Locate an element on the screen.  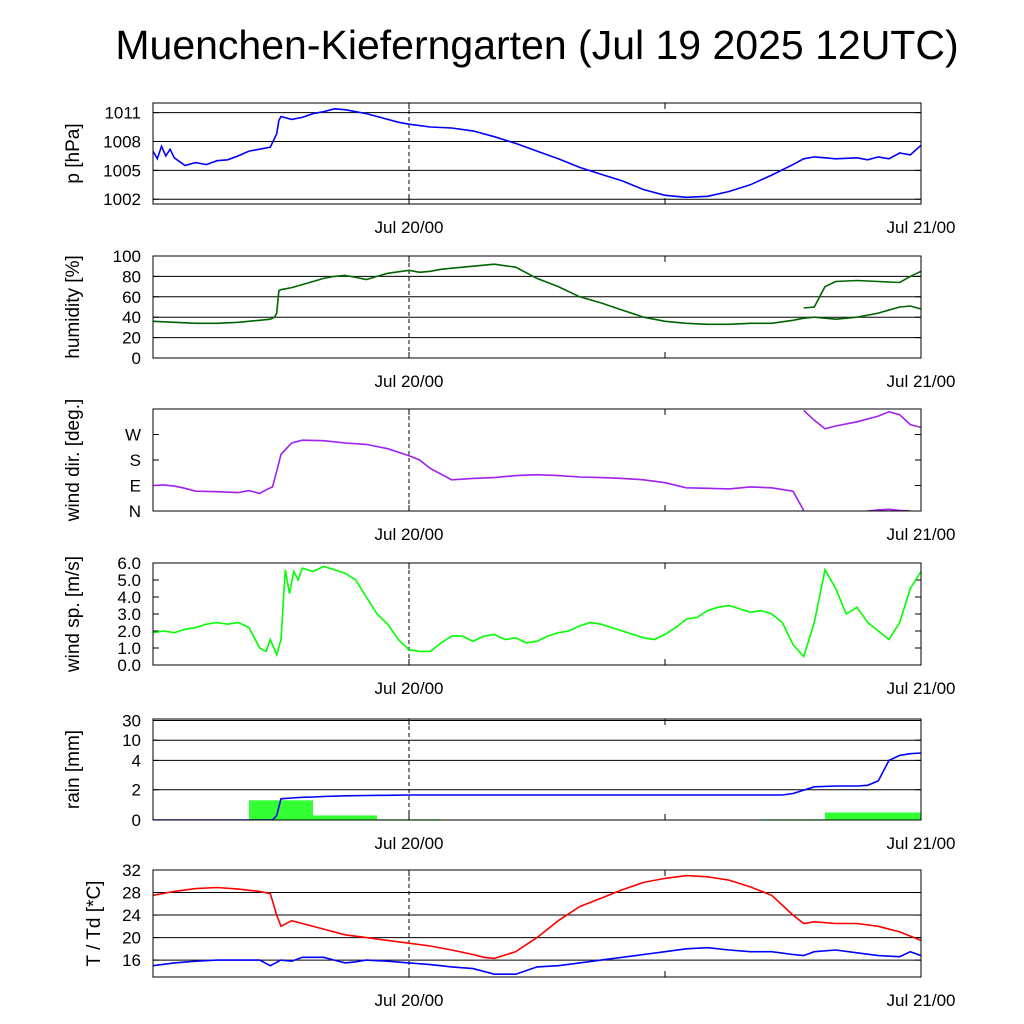
y-tick-label: 3.0 is located at coordinates (129, 614).